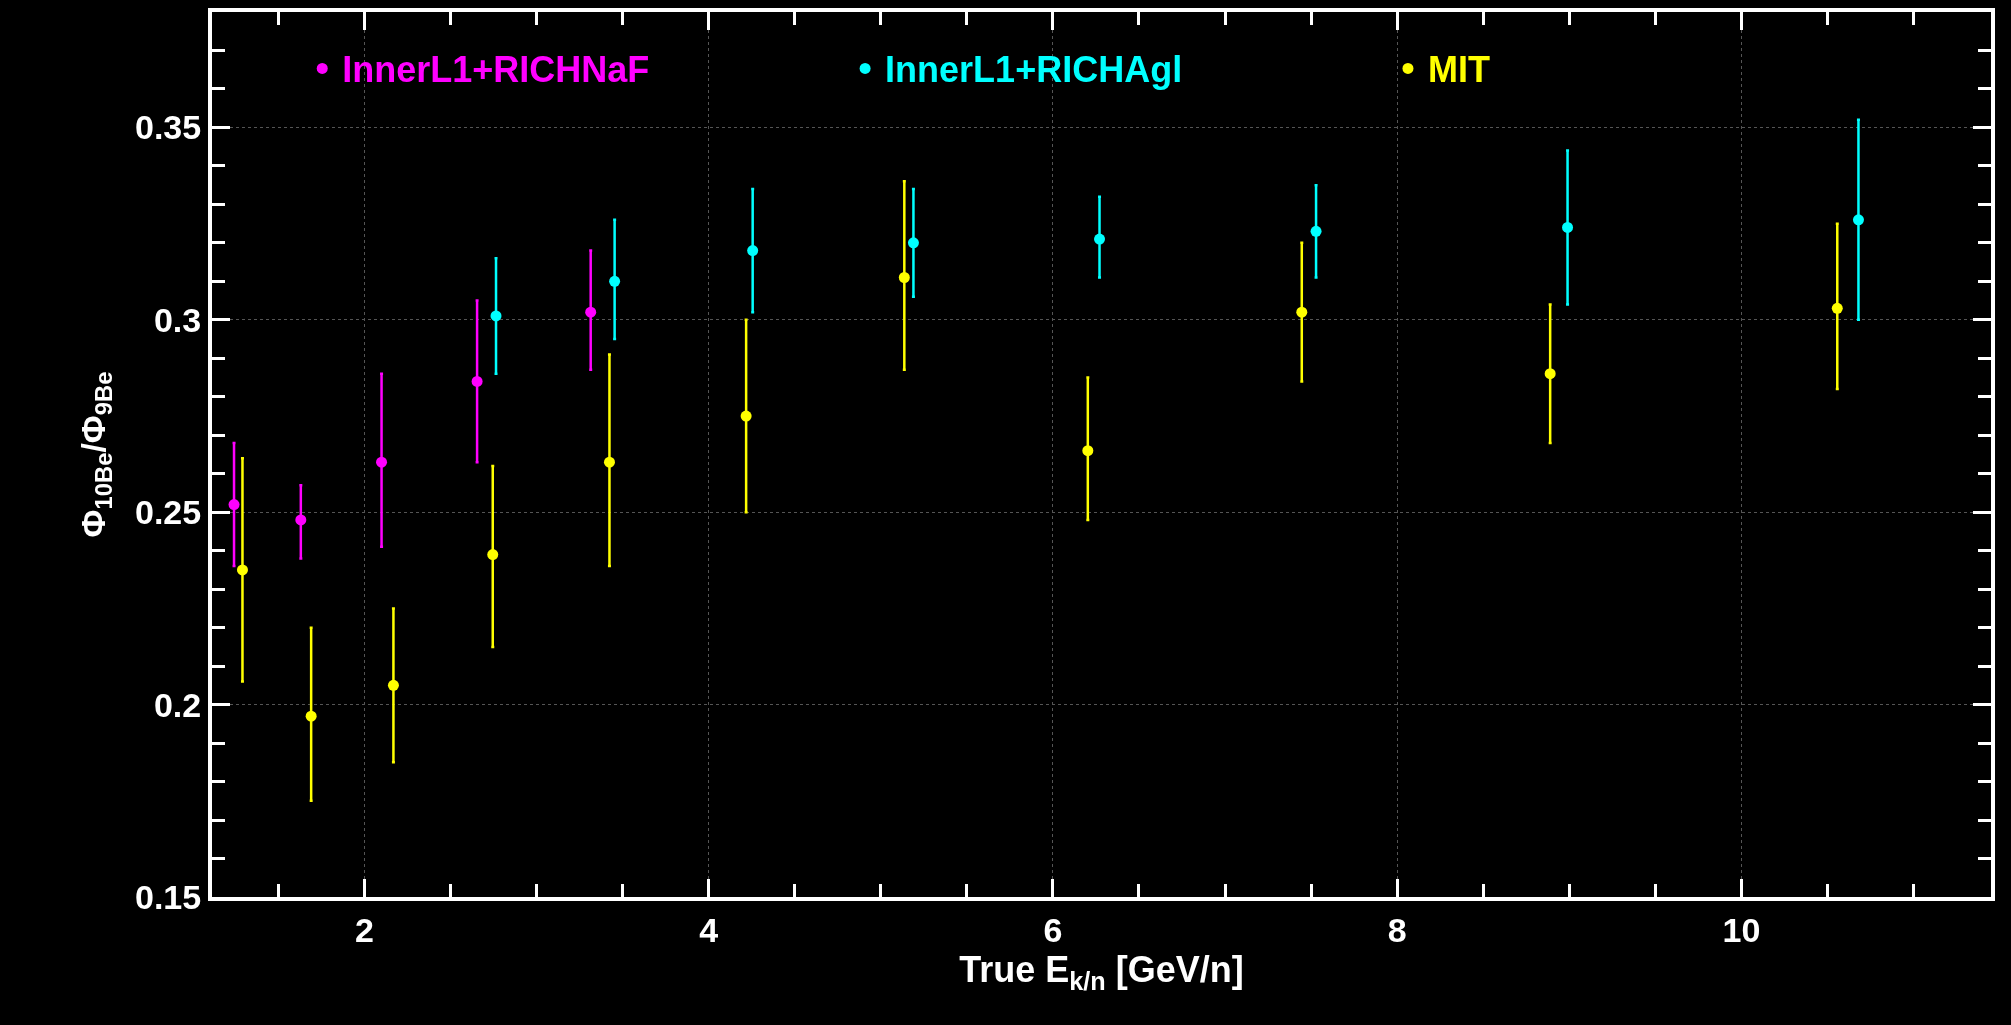 This screenshot has height=1025, width=2011. What do you see at coordinates (177, 704) in the screenshot?
I see `y-tick-label: 0.2` at bounding box center [177, 704].